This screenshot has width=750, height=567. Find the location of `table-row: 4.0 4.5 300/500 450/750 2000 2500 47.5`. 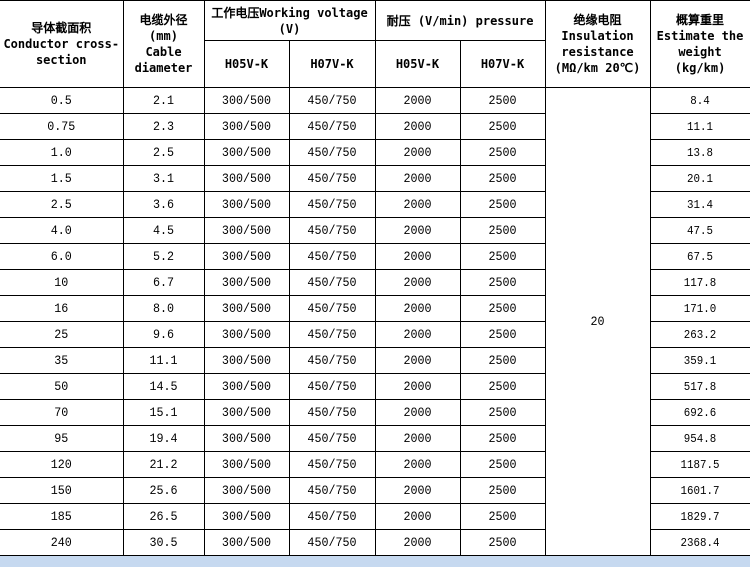

table-row: 4.0 4.5 300/500 450/750 2000 2500 47.5 is located at coordinates (375, 230).